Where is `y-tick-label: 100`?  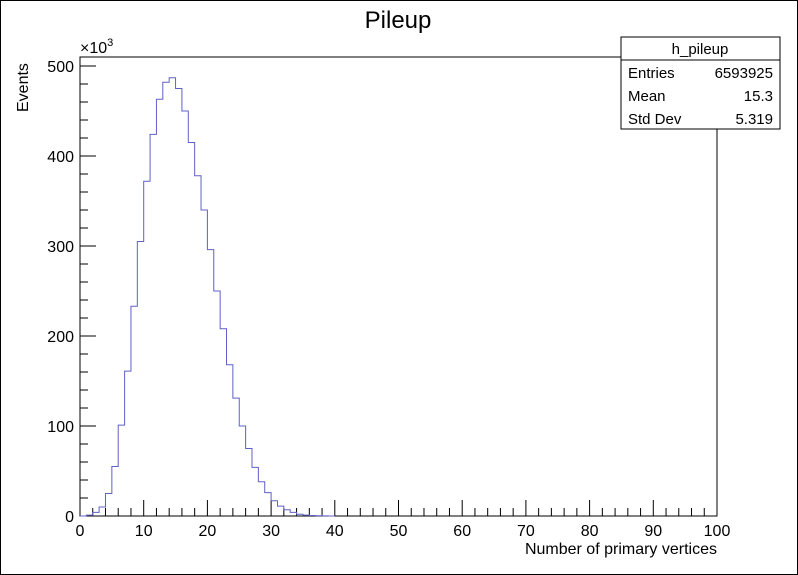
y-tick-label: 100 is located at coordinates (60, 427).